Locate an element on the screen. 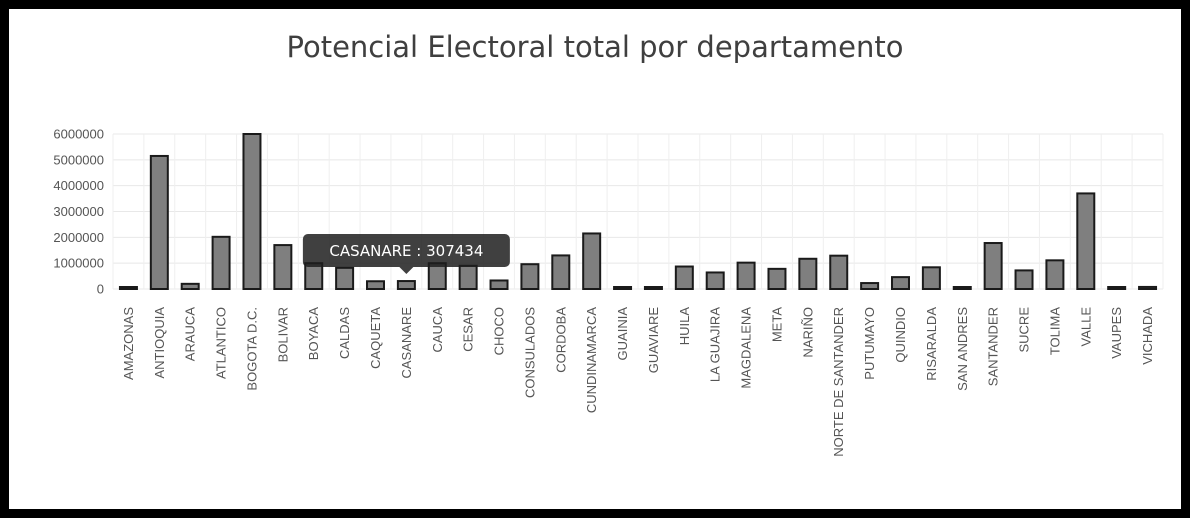 This screenshot has height=518, width=1190. x-tick-label: ATLANTICO is located at coordinates (221, 343).